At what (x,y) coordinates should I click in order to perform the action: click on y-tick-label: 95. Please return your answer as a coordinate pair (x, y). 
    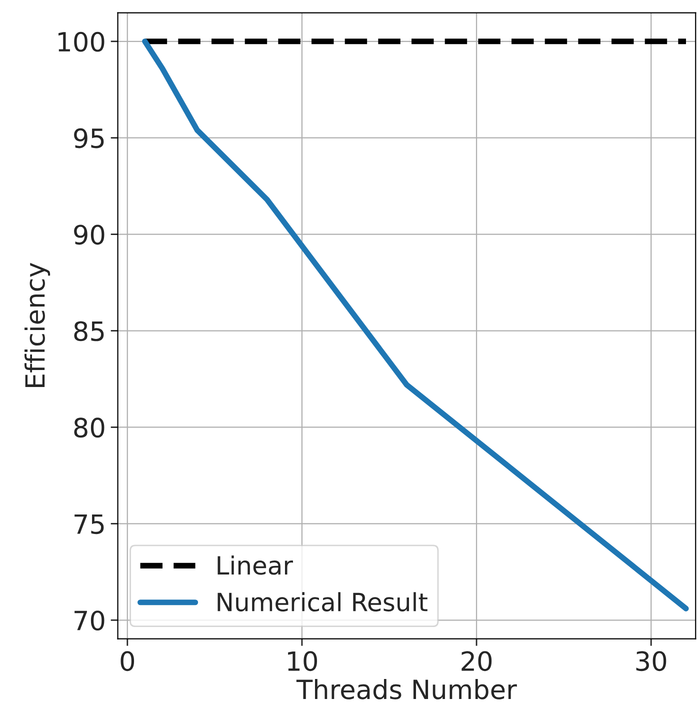
    Looking at the image, I should click on (89, 138).